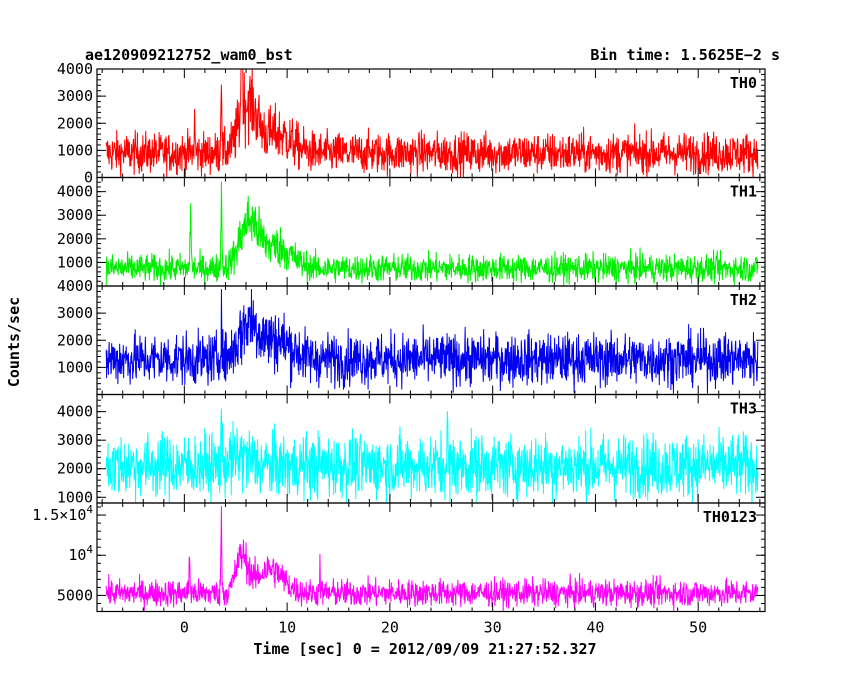 The height and width of the screenshot is (680, 850). What do you see at coordinates (743, 83) in the screenshot?
I see `panel-label: TH0` at bounding box center [743, 83].